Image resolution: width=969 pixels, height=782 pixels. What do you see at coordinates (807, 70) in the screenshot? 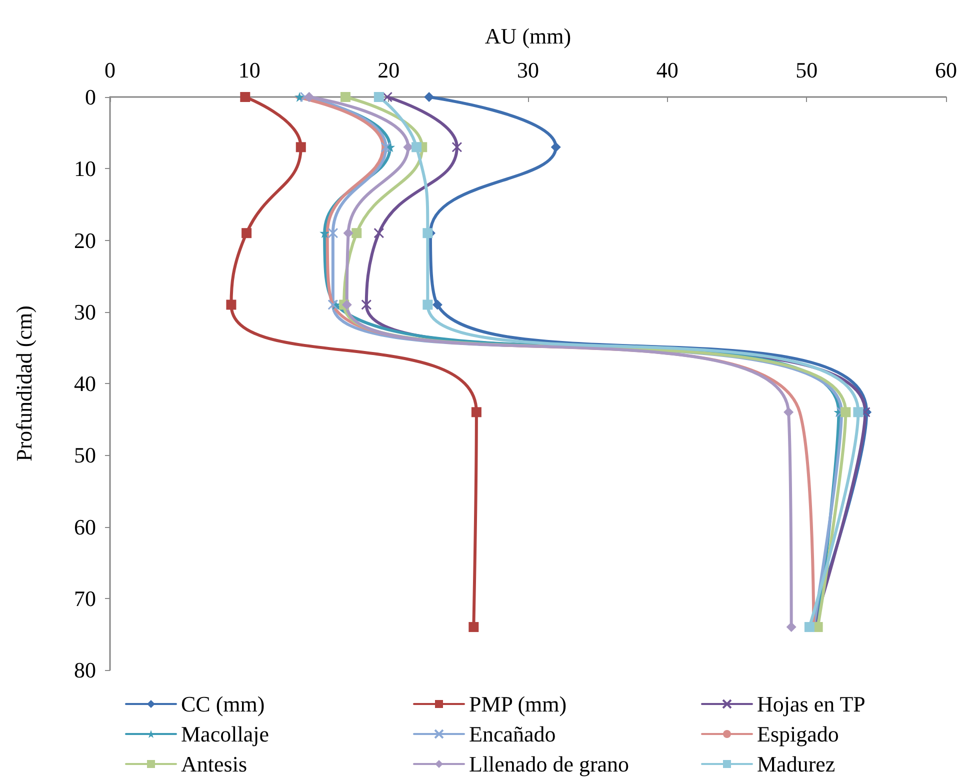
I see `x-tick-label: 50` at bounding box center [807, 70].